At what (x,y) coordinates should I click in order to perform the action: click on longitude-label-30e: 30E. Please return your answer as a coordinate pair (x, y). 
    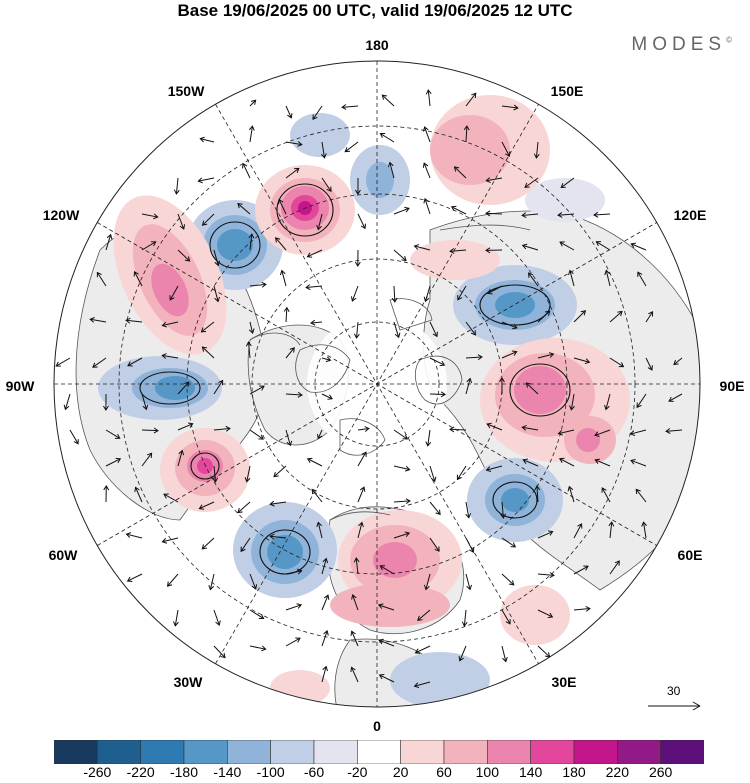
    Looking at the image, I should click on (564, 682).